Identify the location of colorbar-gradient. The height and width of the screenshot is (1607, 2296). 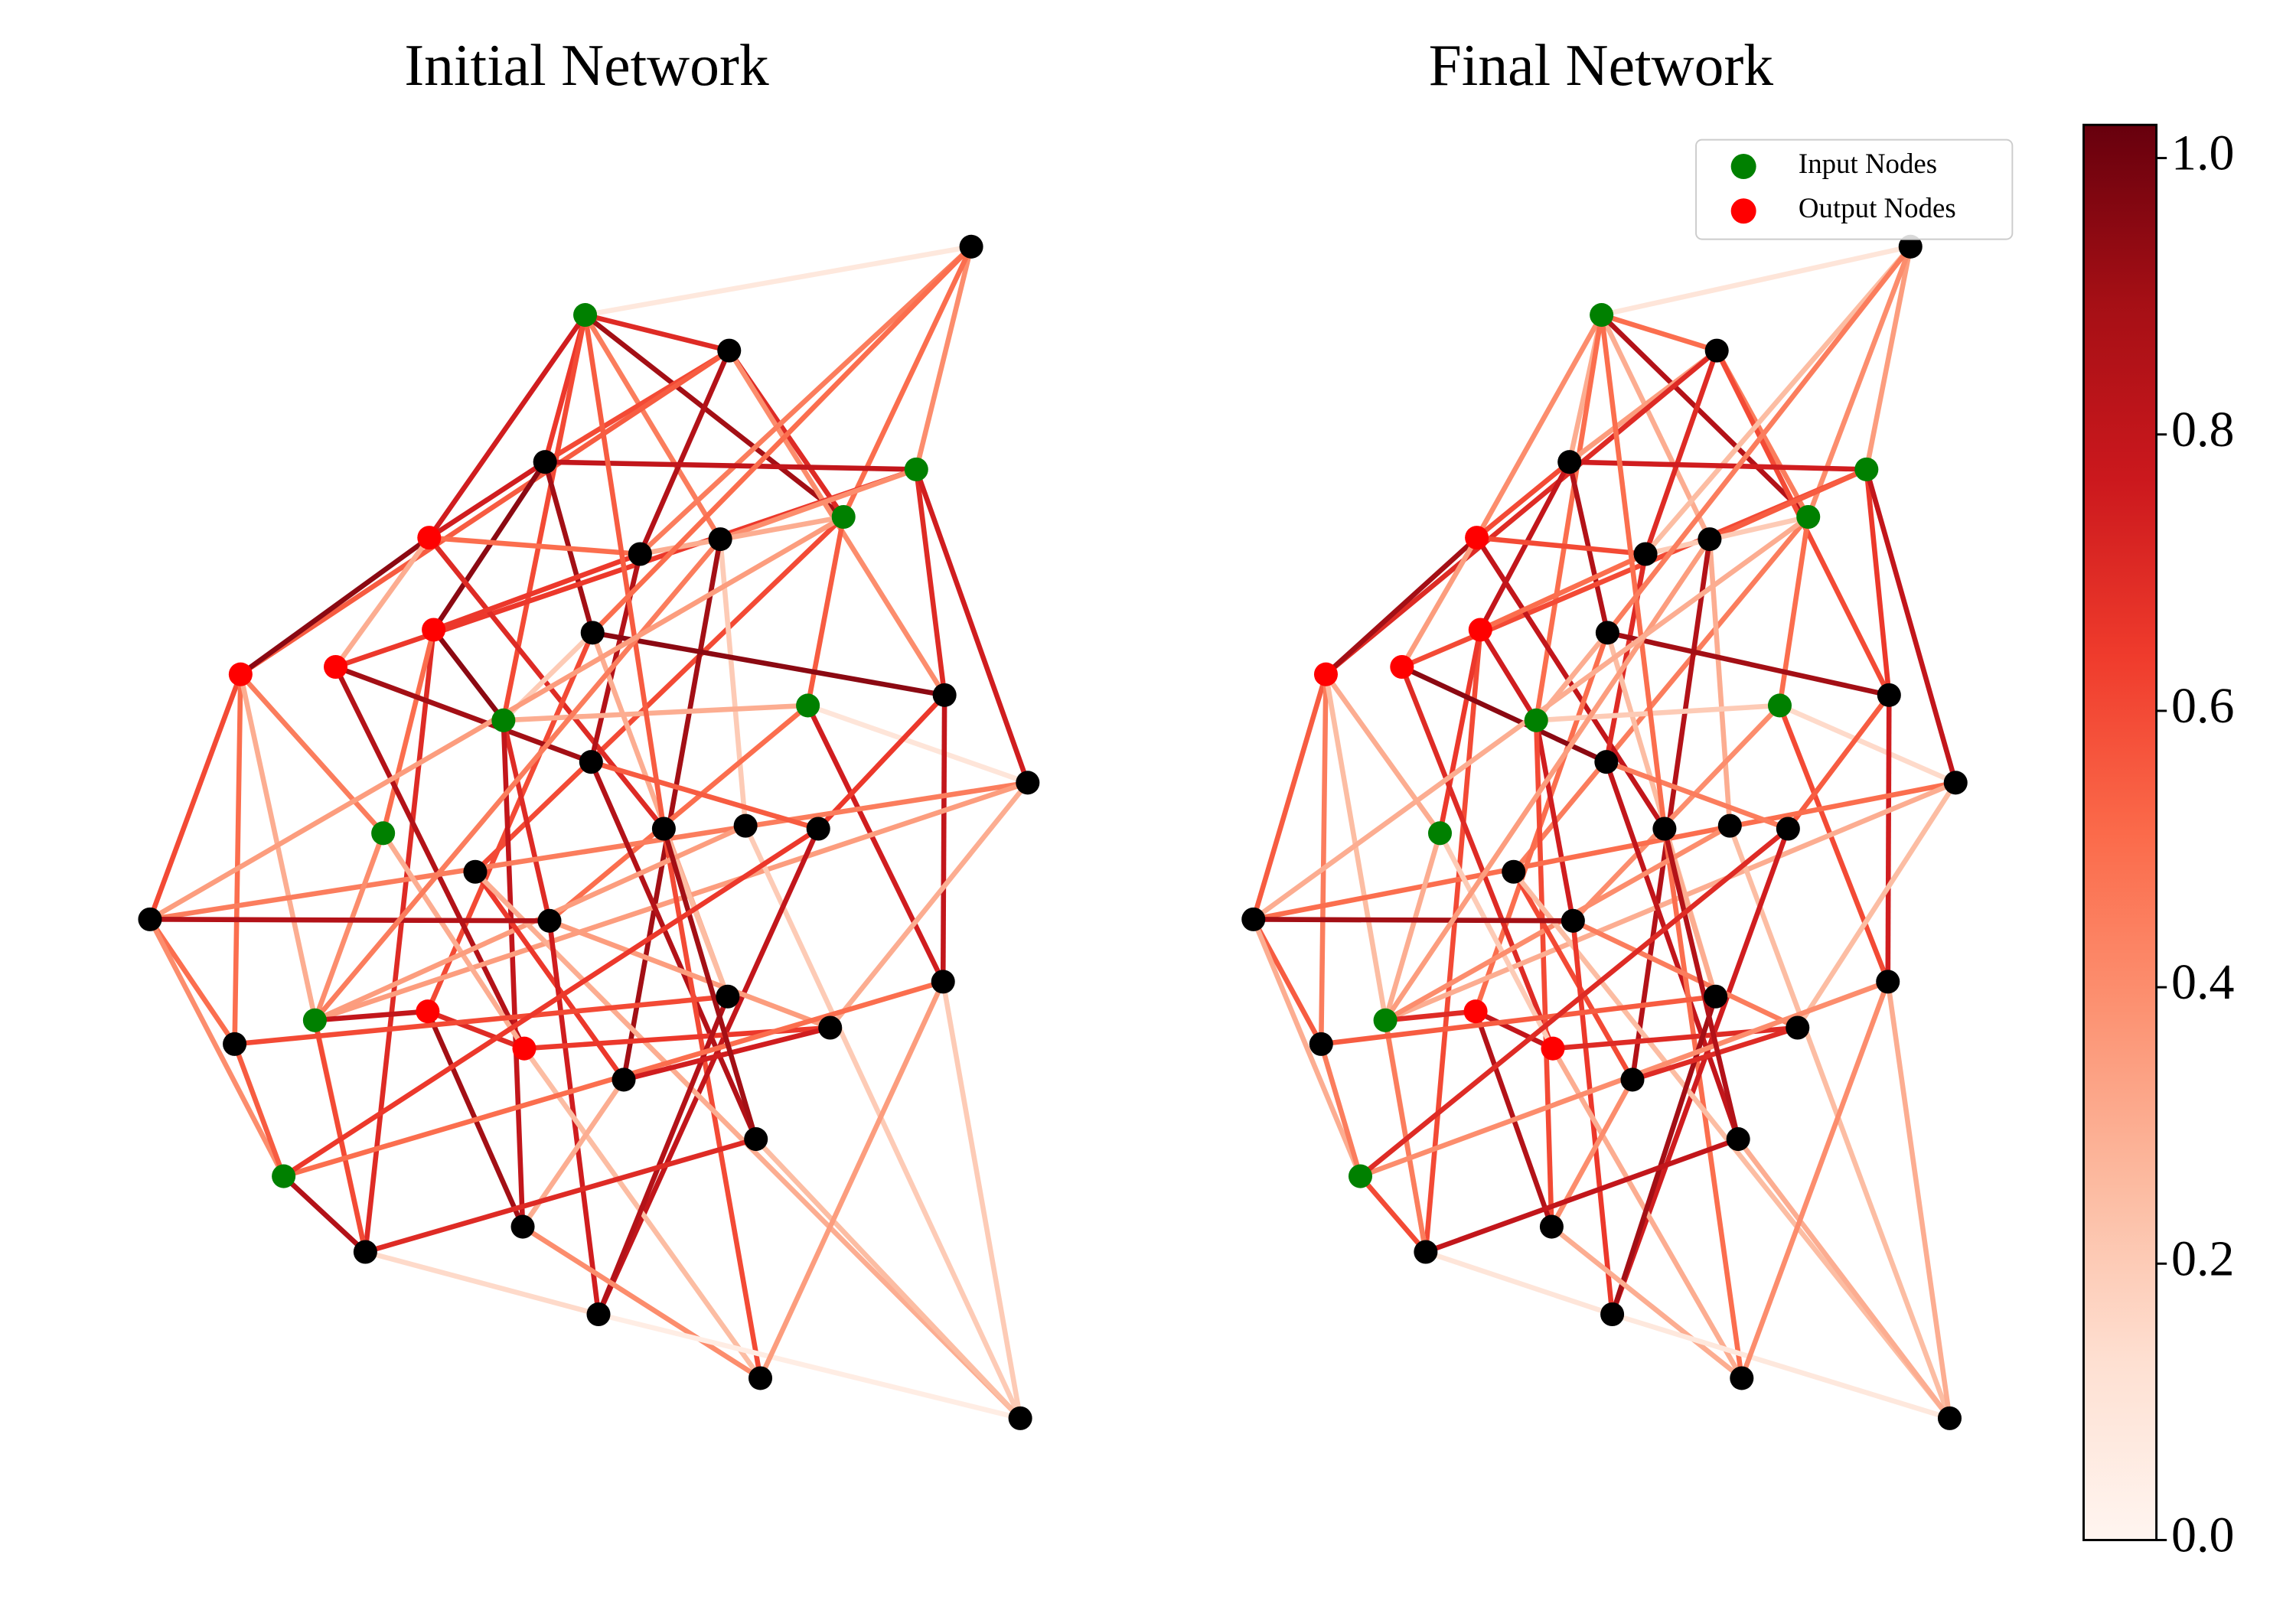
(2120, 832).